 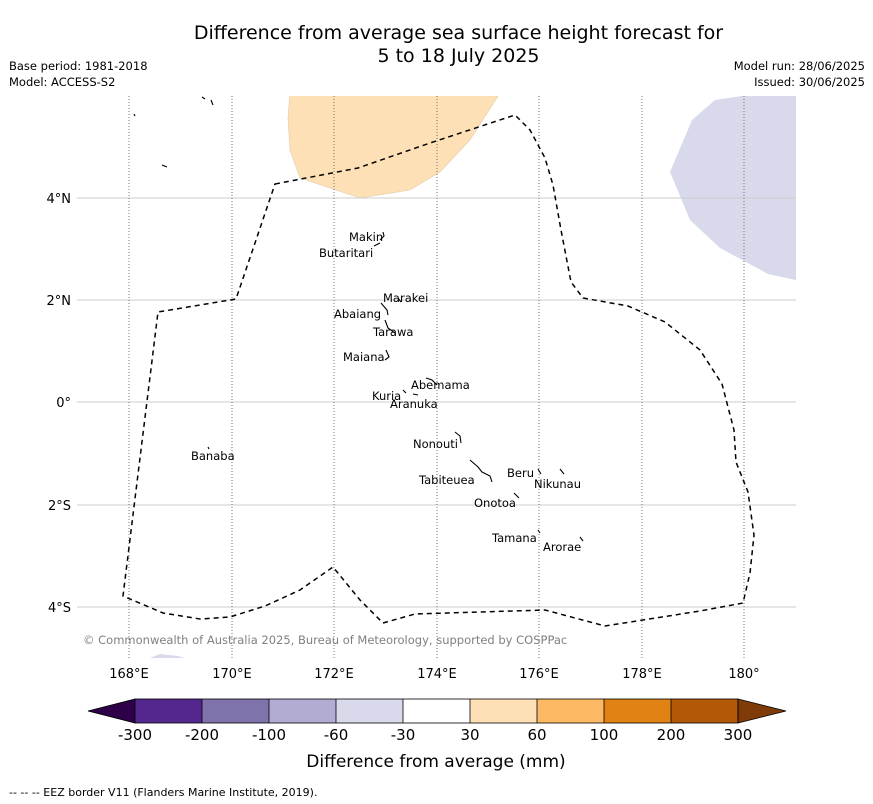 What do you see at coordinates (386, 396) in the screenshot?
I see `island-label-kuria: Kuria` at bounding box center [386, 396].